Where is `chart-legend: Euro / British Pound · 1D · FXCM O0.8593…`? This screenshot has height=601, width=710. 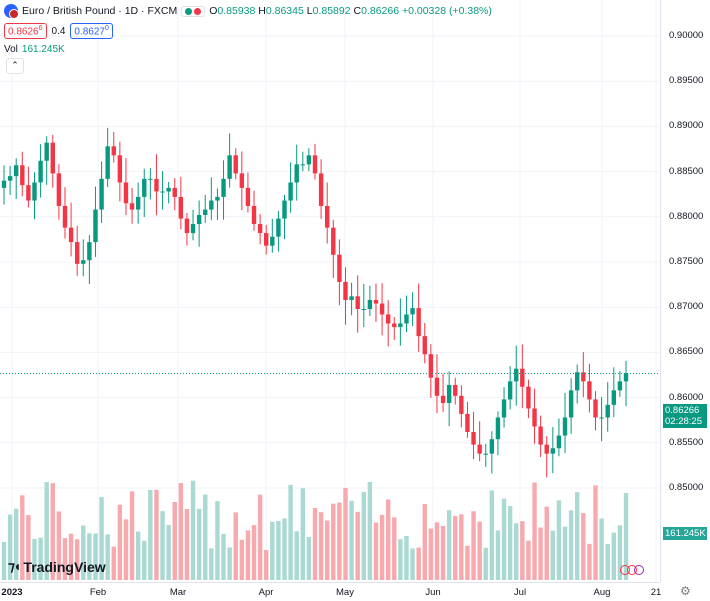 chart-legend: Euro / British Pound · 1D · FXCM O0.8593… is located at coordinates (248, 11).